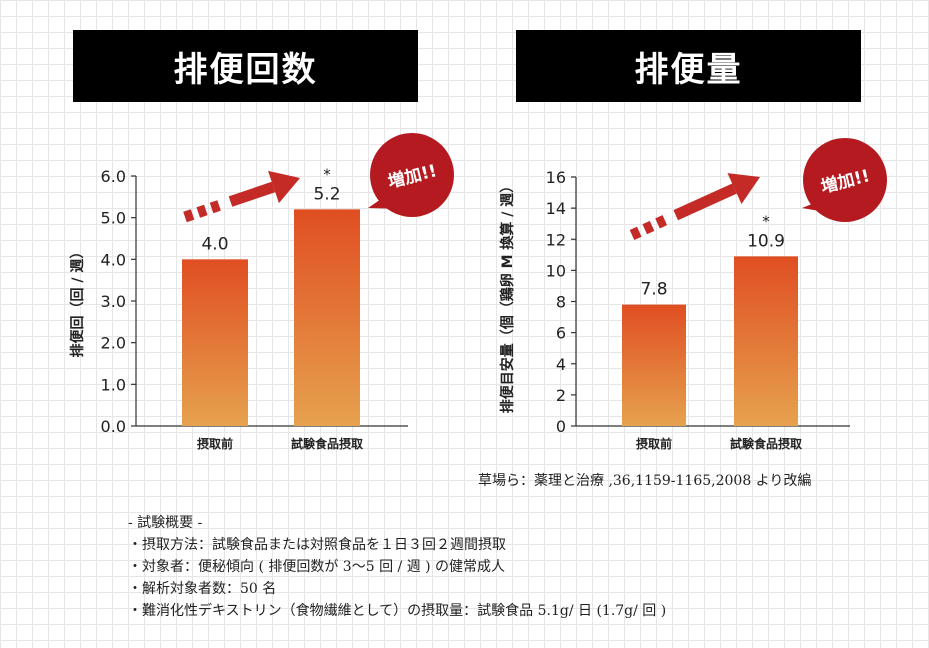 The image size is (929, 648). Describe the element at coordinates (561, 302) in the screenshot. I see `amount-y-tick-label: 8` at that location.